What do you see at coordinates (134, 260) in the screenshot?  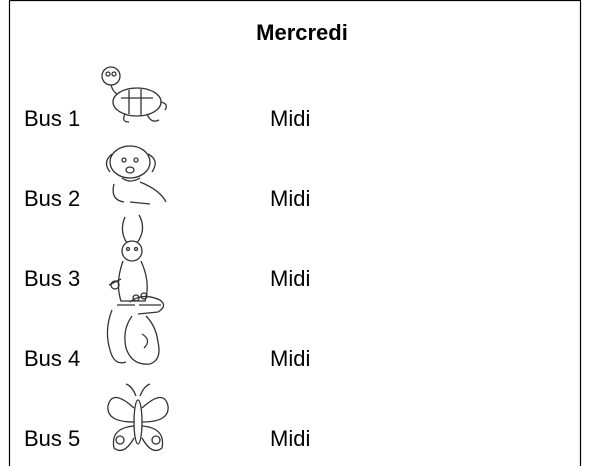 I see `rabbit-icon` at bounding box center [134, 260].